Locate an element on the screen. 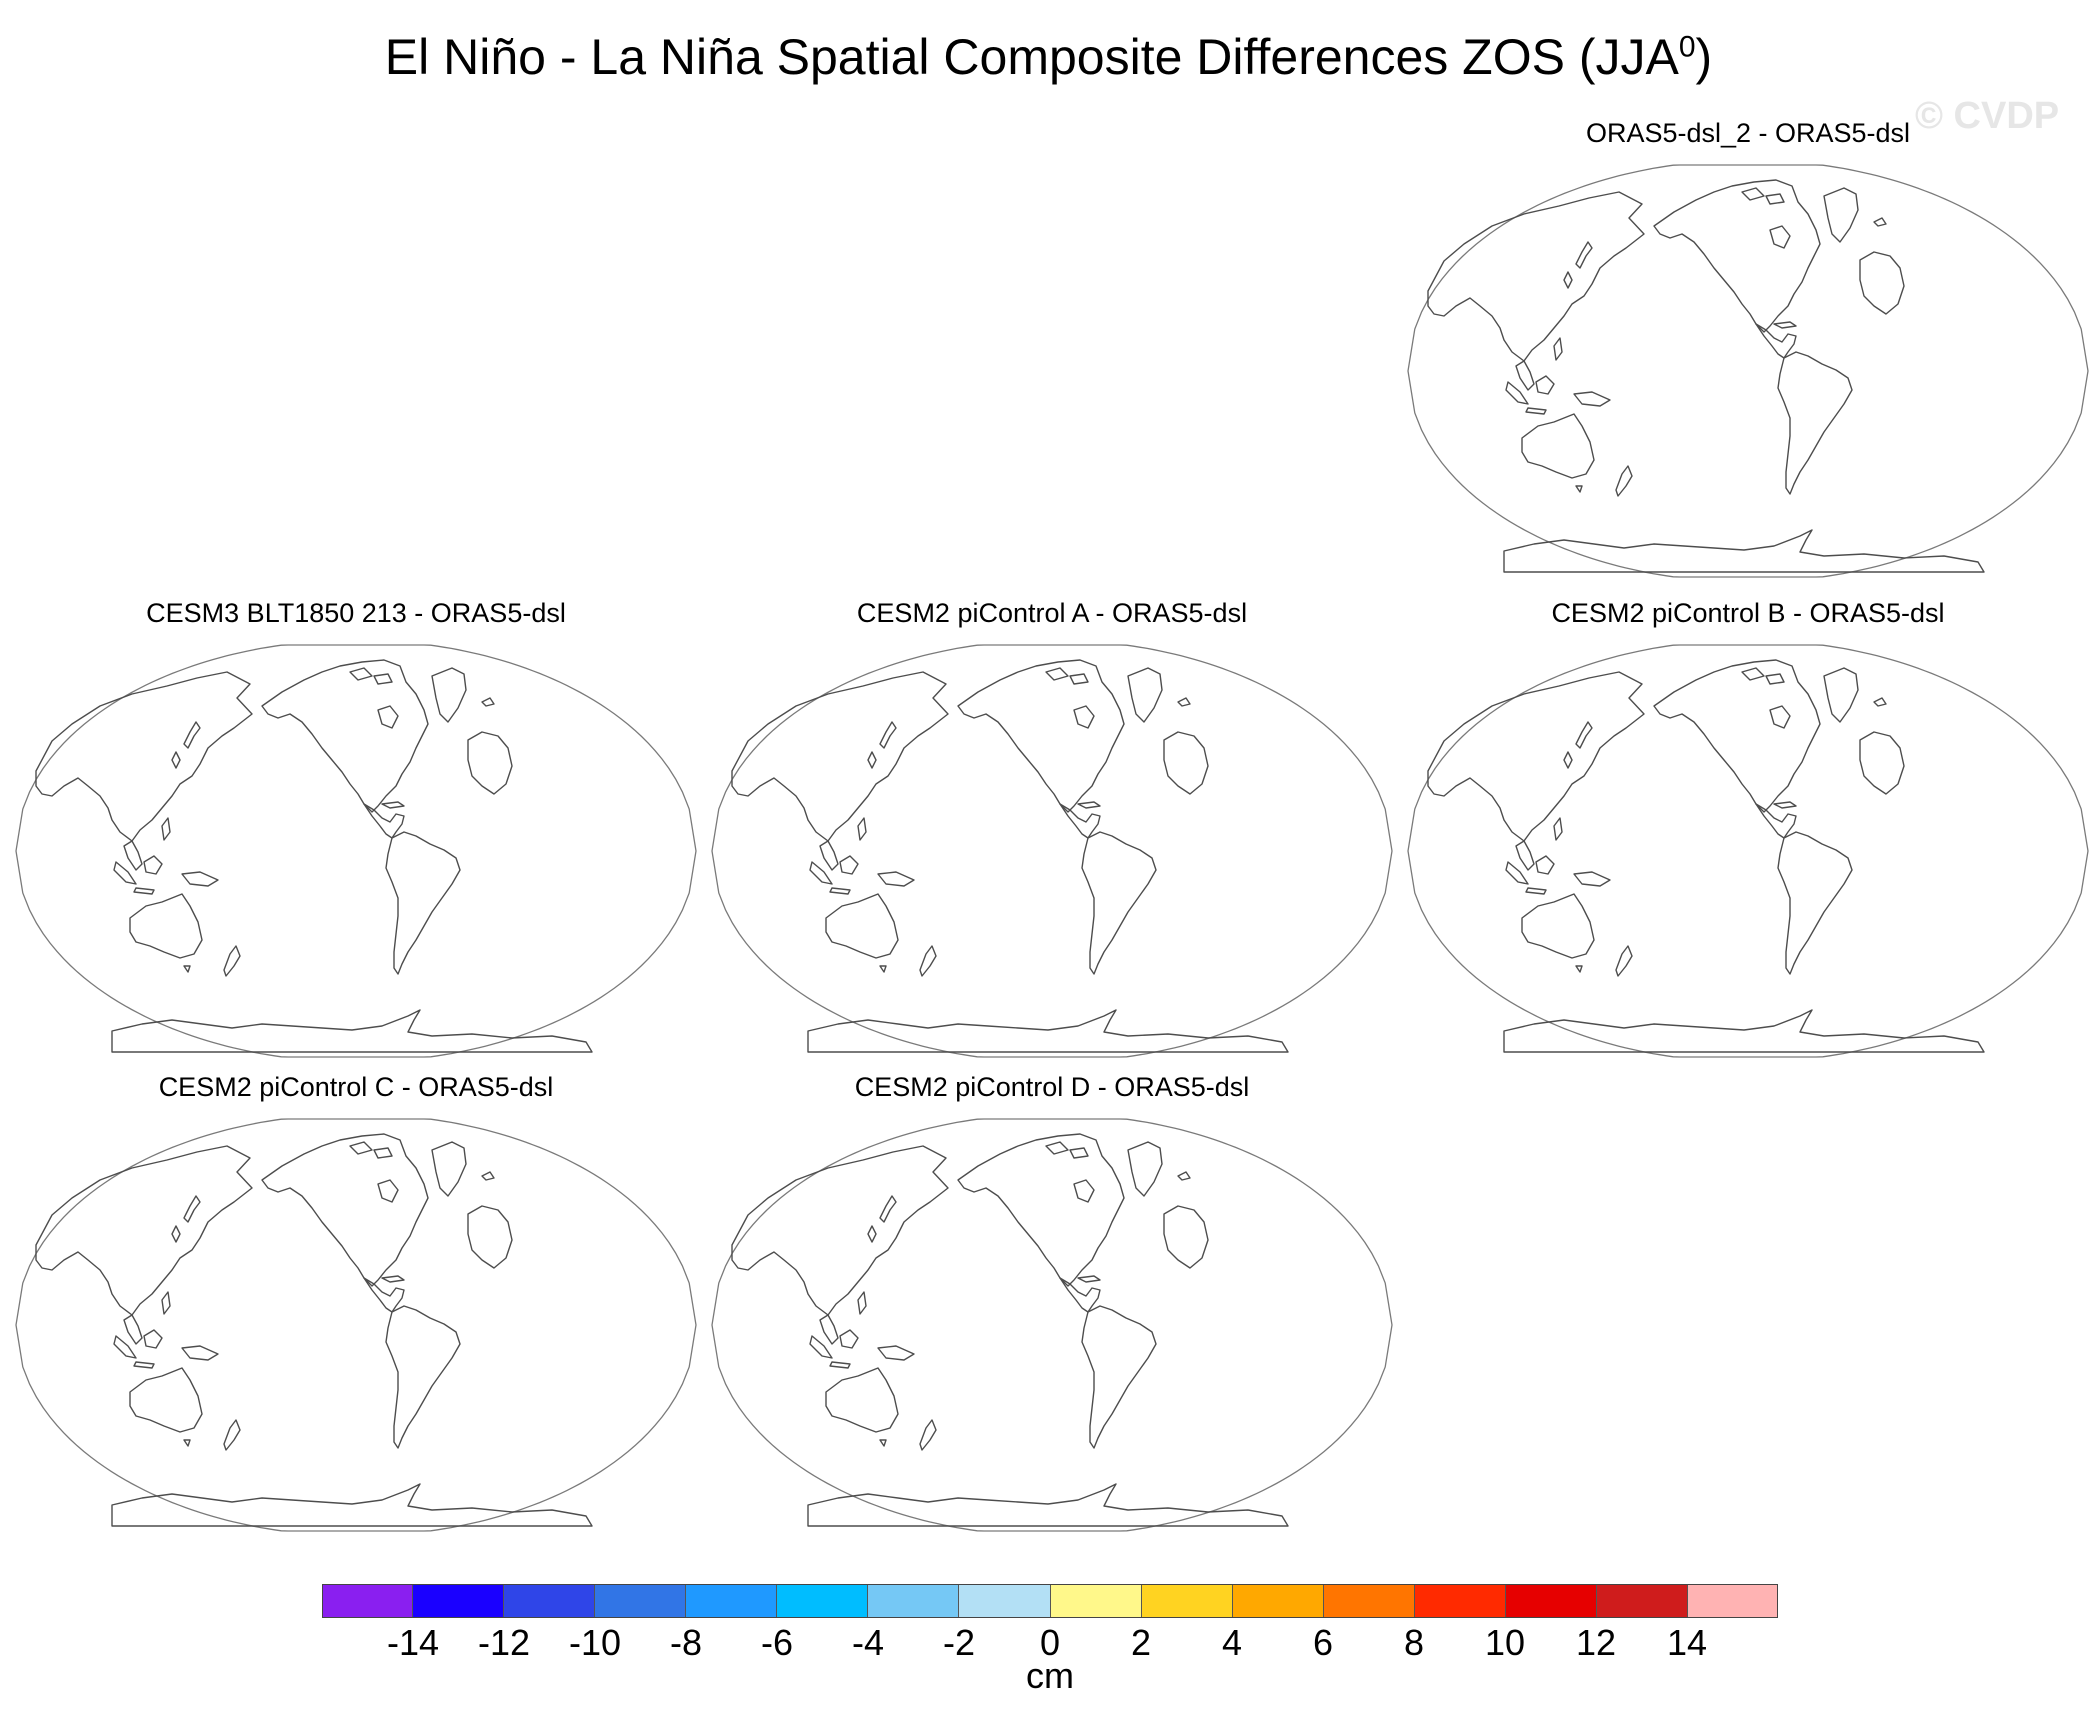 The image size is (2097, 1717). map-panel-picontrol-c: CESM2 piControl C - ORAS5-dsl is located at coordinates (356, 1307).